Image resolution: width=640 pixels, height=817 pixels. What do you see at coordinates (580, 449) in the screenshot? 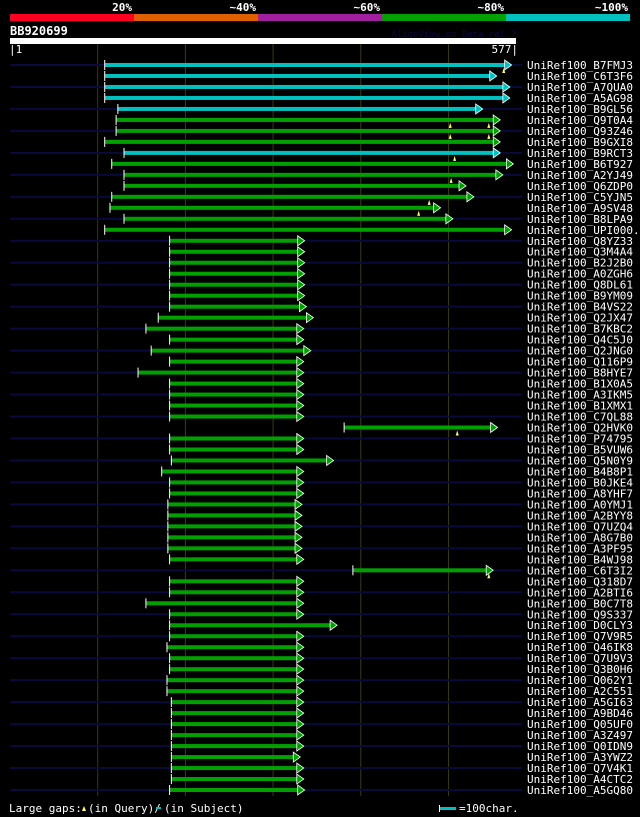
I see `hit-label: UniRef100_B5VUW6` at bounding box center [580, 449].